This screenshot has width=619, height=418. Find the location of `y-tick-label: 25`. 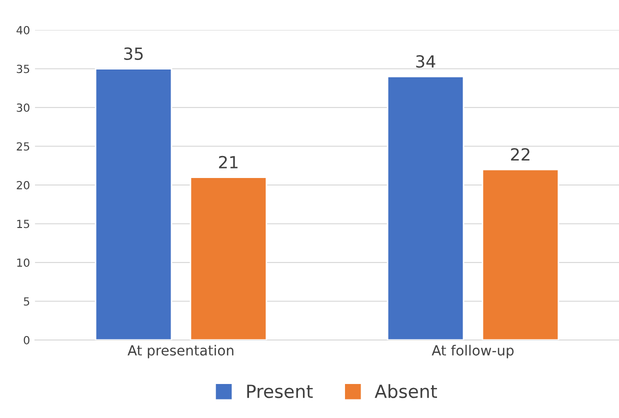

y-tick-label: 25 is located at coordinates (23, 146).